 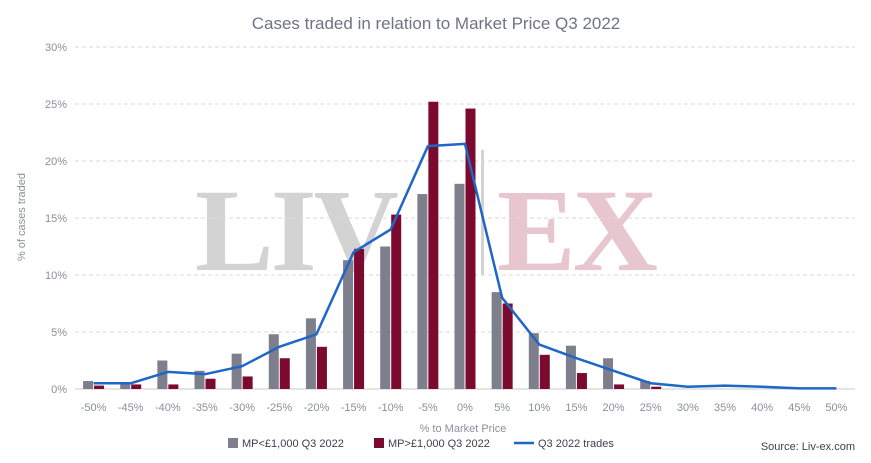 I want to click on x-tick-label: 30%, so click(x=688, y=408).